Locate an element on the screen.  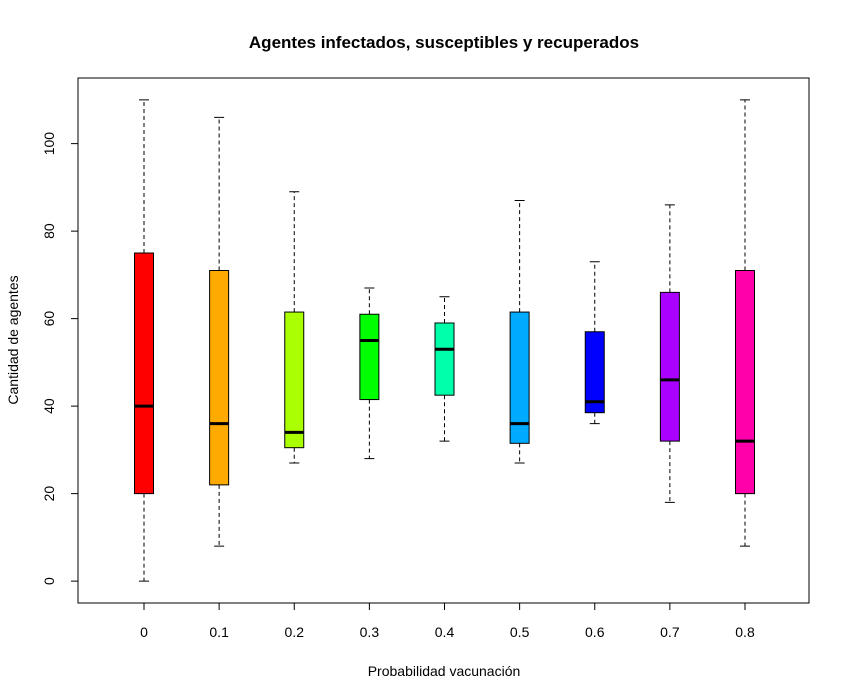
box-0.6 is located at coordinates (594, 343).